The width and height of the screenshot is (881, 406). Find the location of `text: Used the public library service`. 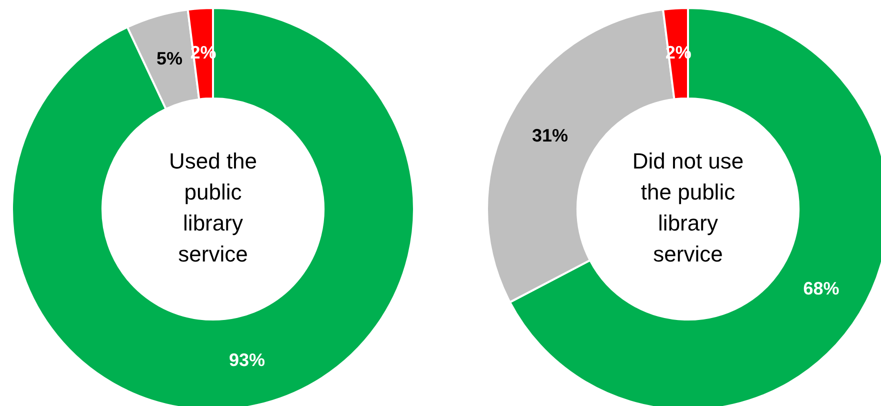

text: Used the public library service is located at coordinates (213, 207).